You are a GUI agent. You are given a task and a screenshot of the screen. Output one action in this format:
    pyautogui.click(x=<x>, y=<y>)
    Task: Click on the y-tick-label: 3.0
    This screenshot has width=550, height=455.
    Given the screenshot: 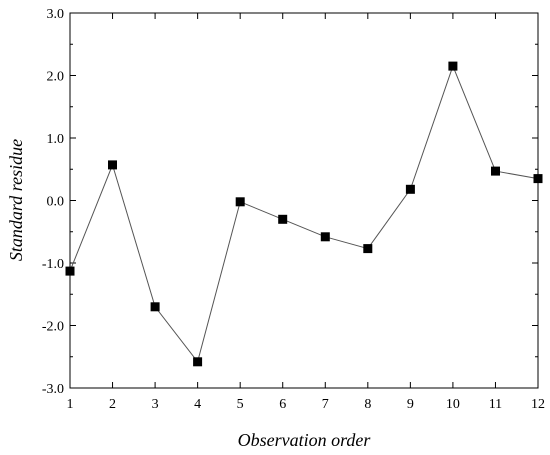 What is the action you would take?
    pyautogui.click(x=56, y=14)
    